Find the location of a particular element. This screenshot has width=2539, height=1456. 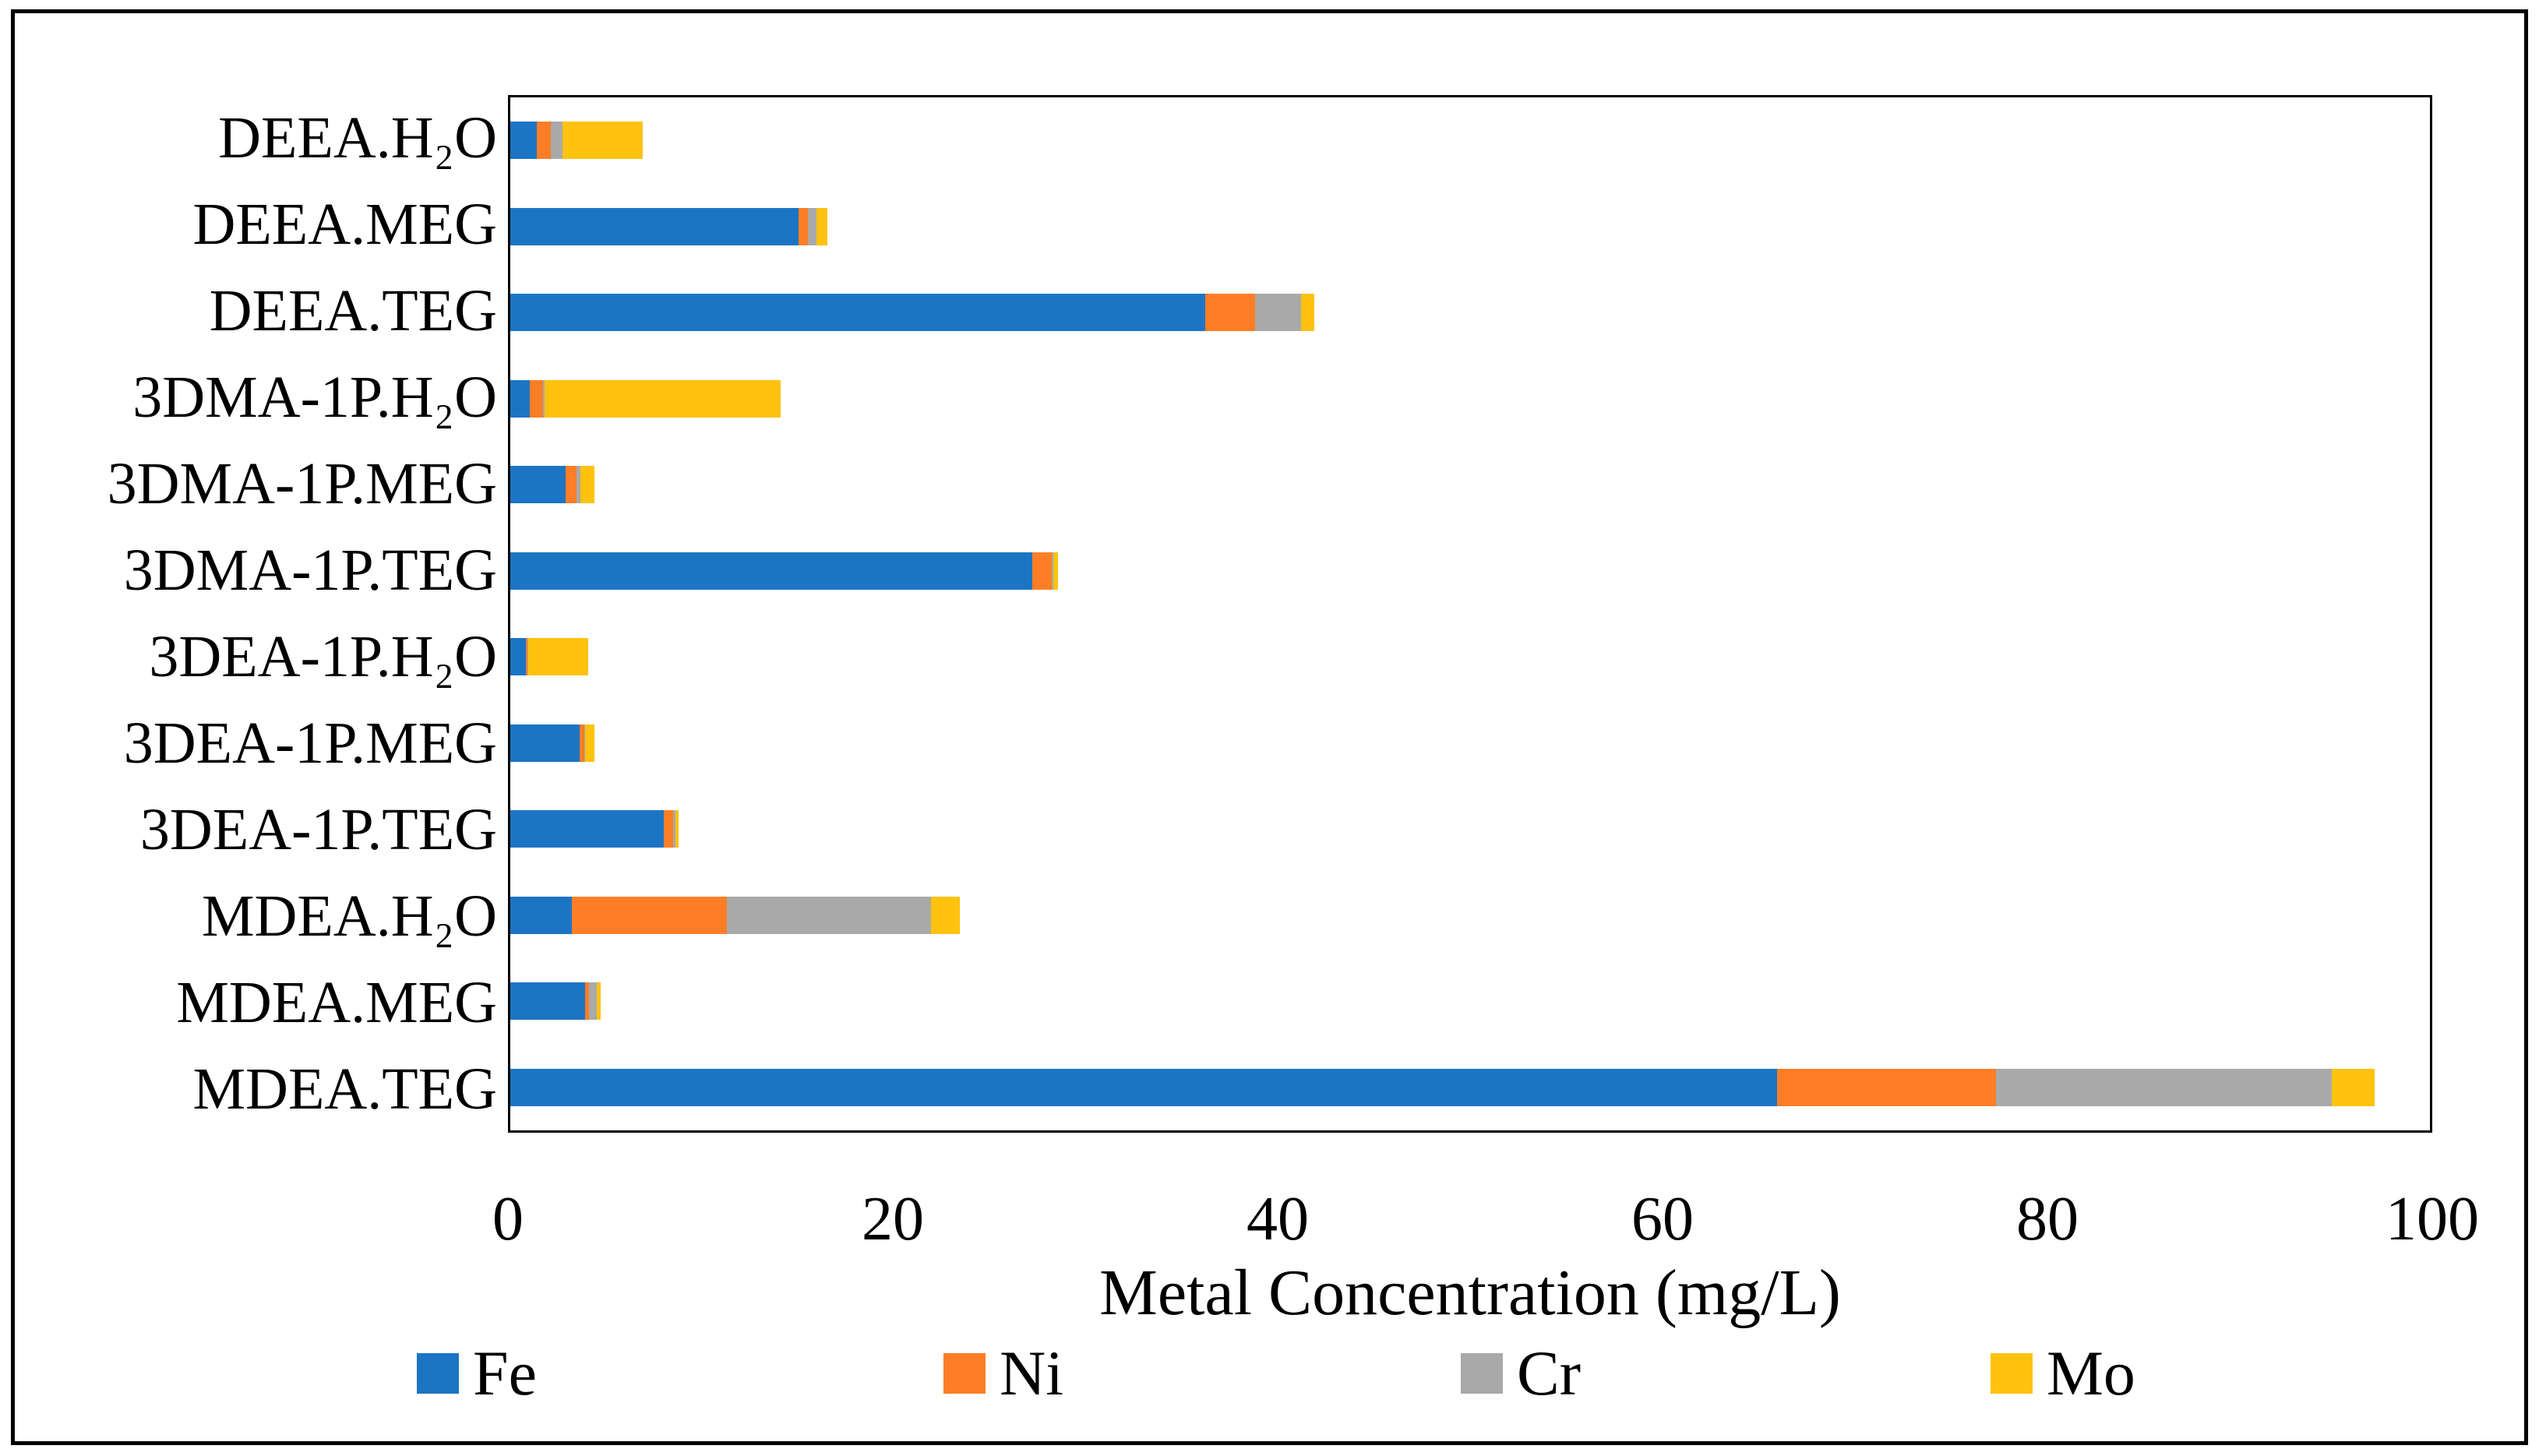

legend-swatch-fe is located at coordinates (438, 1374).